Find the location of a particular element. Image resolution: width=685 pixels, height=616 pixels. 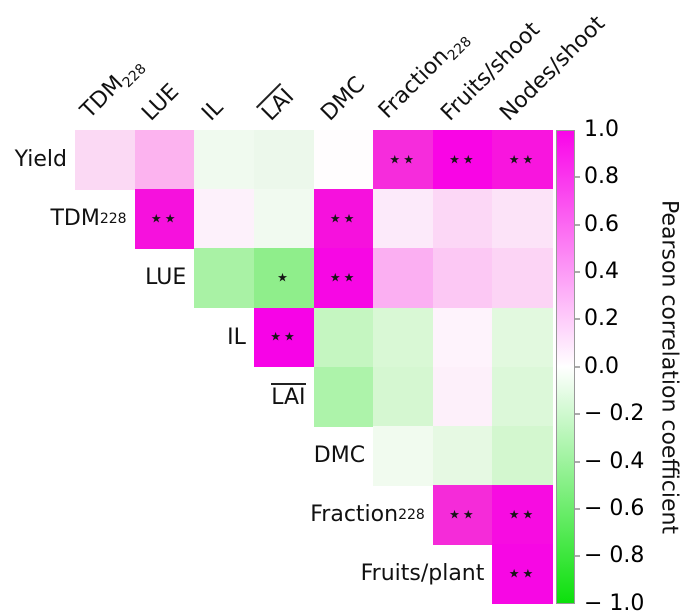

colorbar-tick-label: − 1.0 is located at coordinates (614, 603).